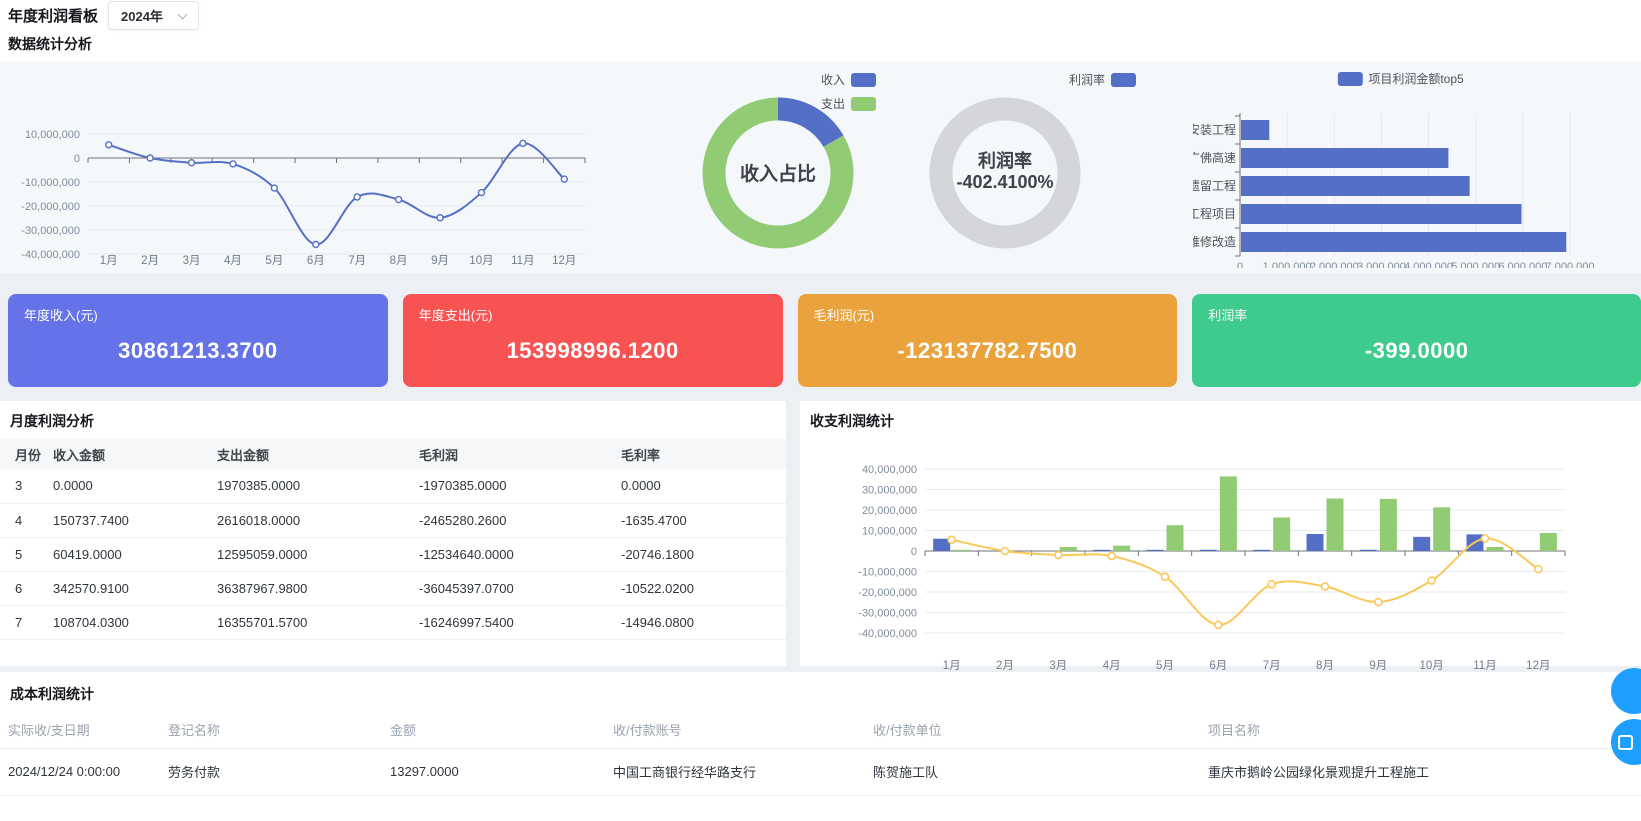  I want to click on col-income: 收入金额, so click(127, 454).